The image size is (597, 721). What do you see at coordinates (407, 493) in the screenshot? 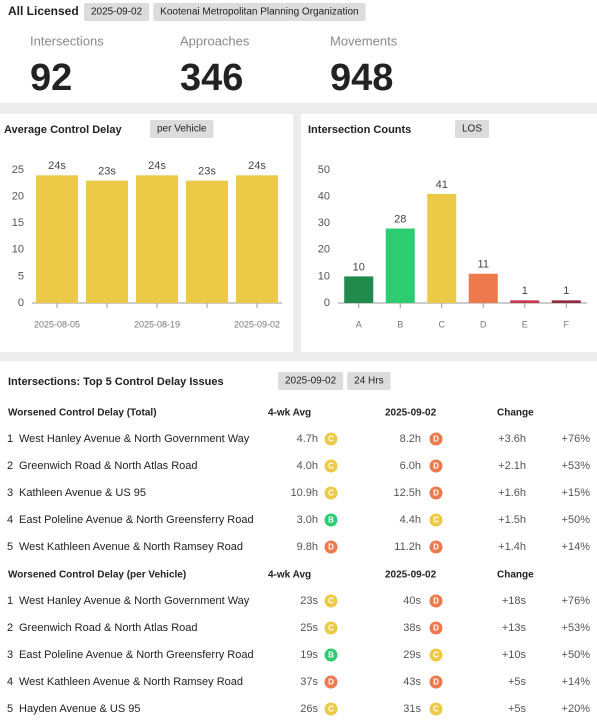
I see `current-delay: 12.5h` at bounding box center [407, 493].